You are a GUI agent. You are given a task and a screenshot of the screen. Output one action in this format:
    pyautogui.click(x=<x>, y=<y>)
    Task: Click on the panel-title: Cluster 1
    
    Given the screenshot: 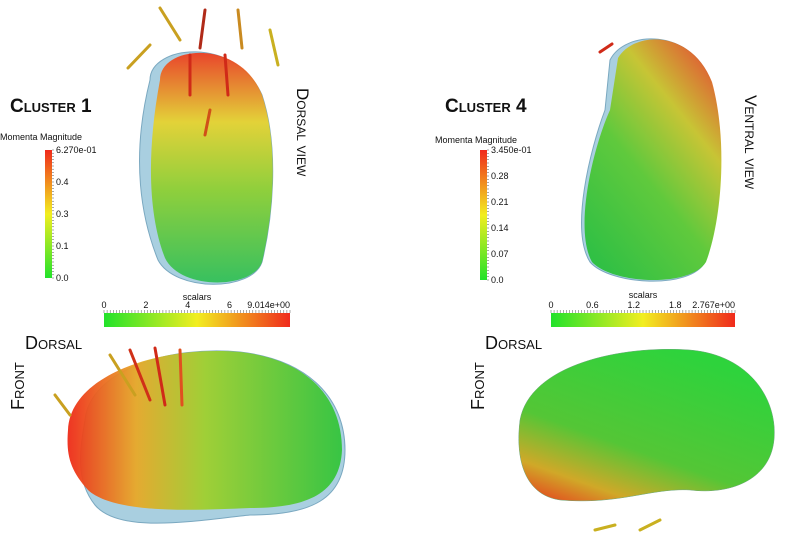 What is the action you would take?
    pyautogui.click(x=51, y=106)
    